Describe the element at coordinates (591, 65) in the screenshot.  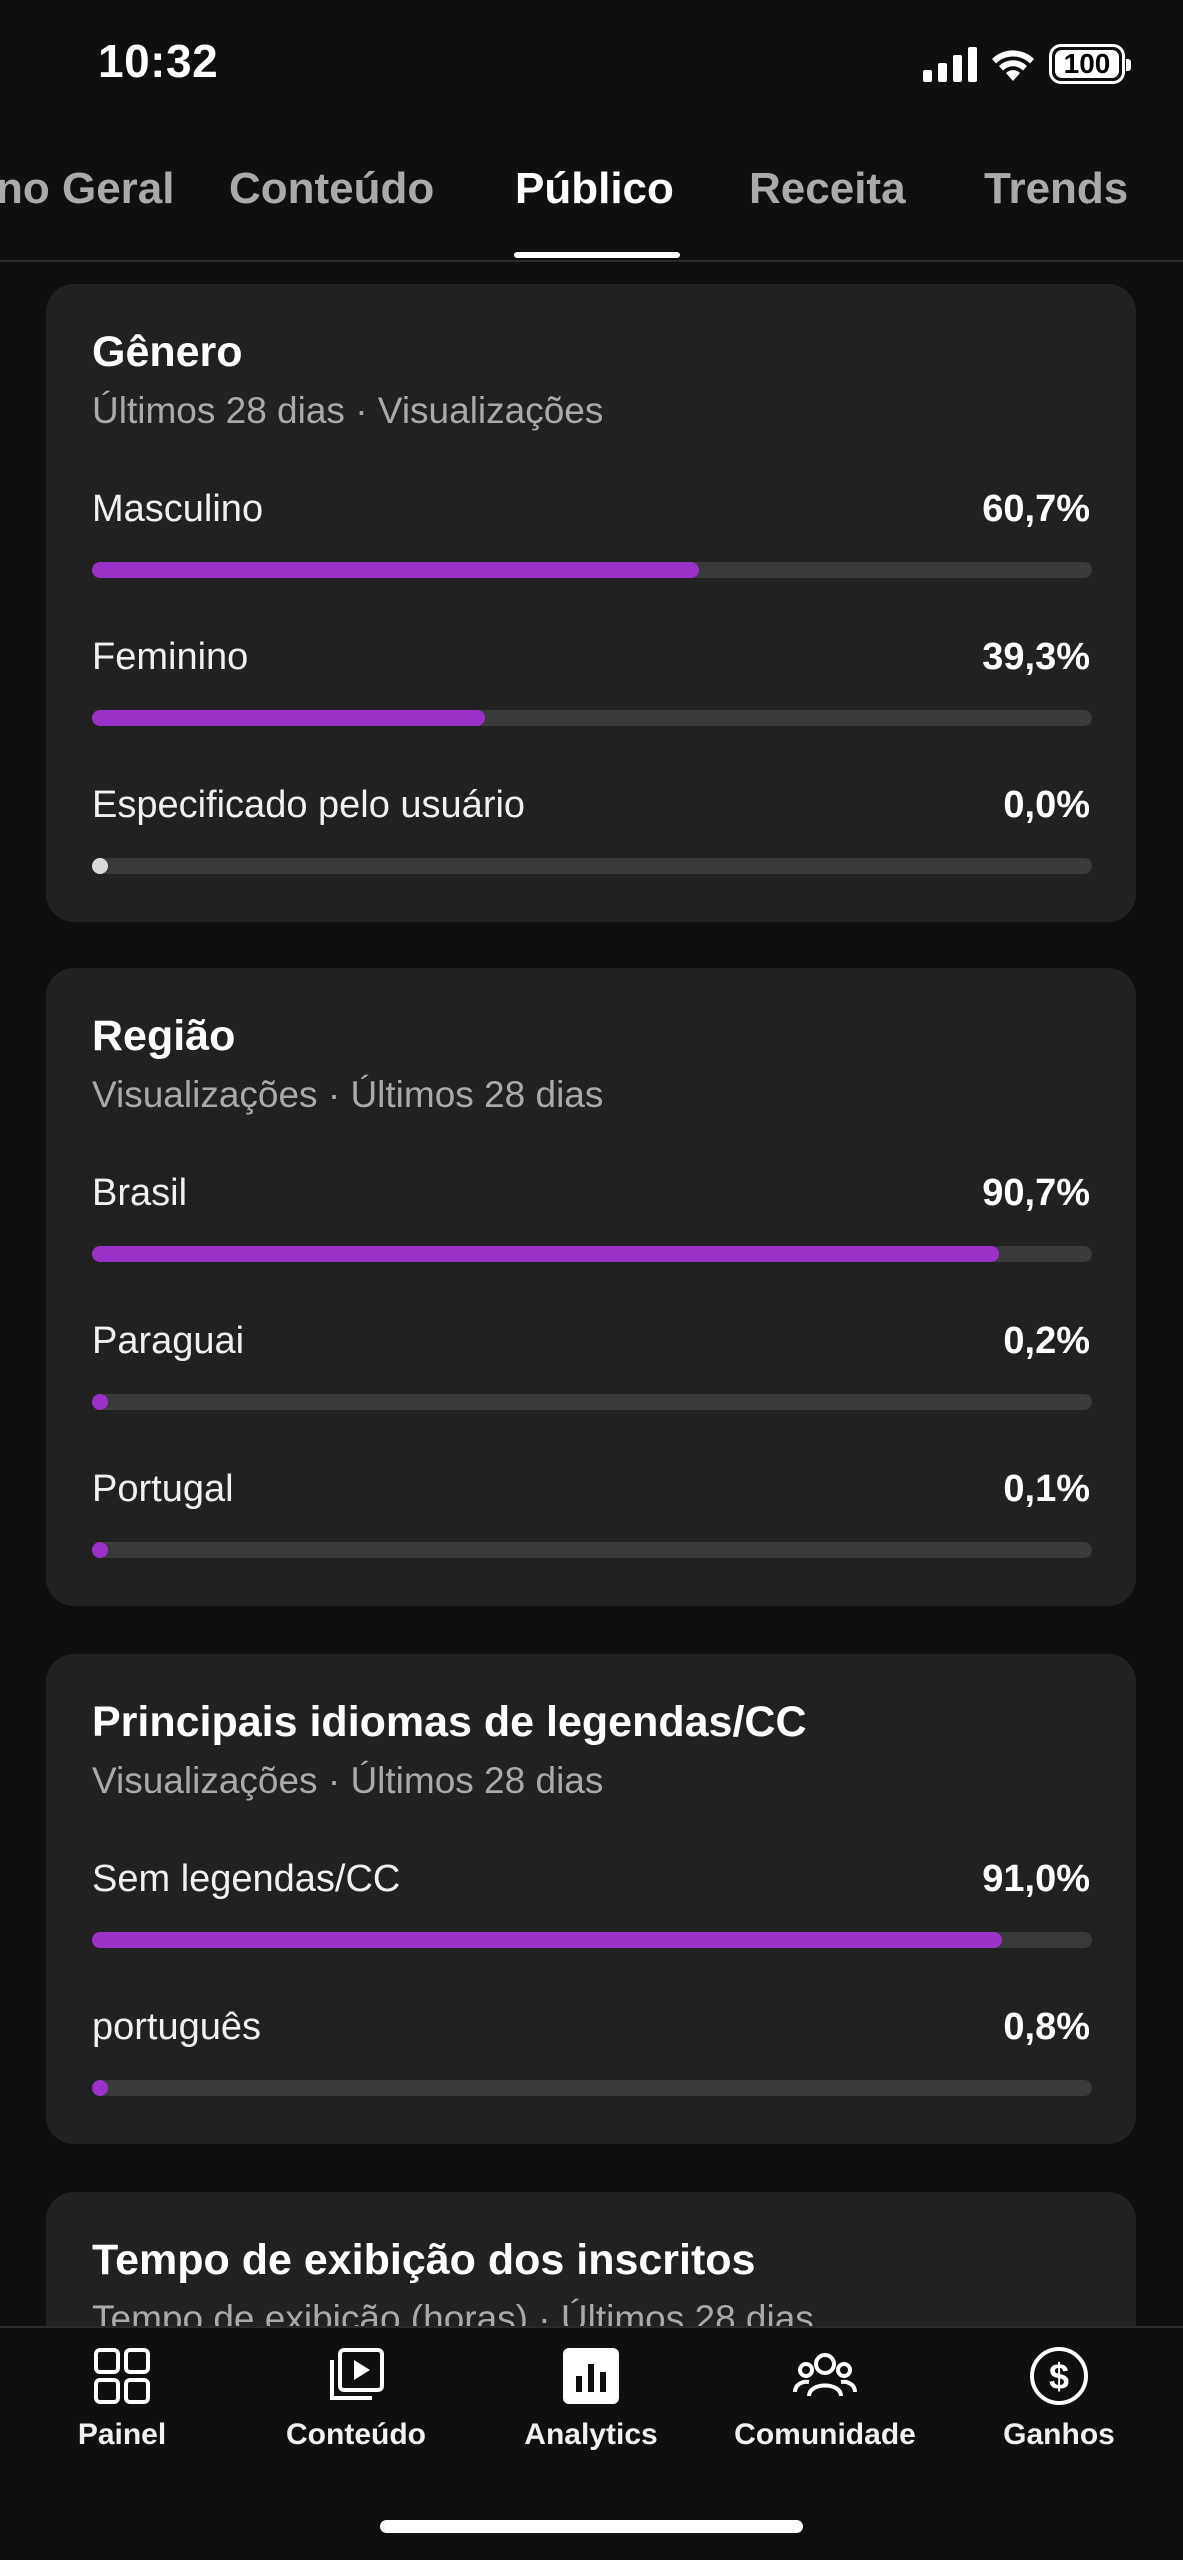
I see `status-bar: 10:32 100` at that location.